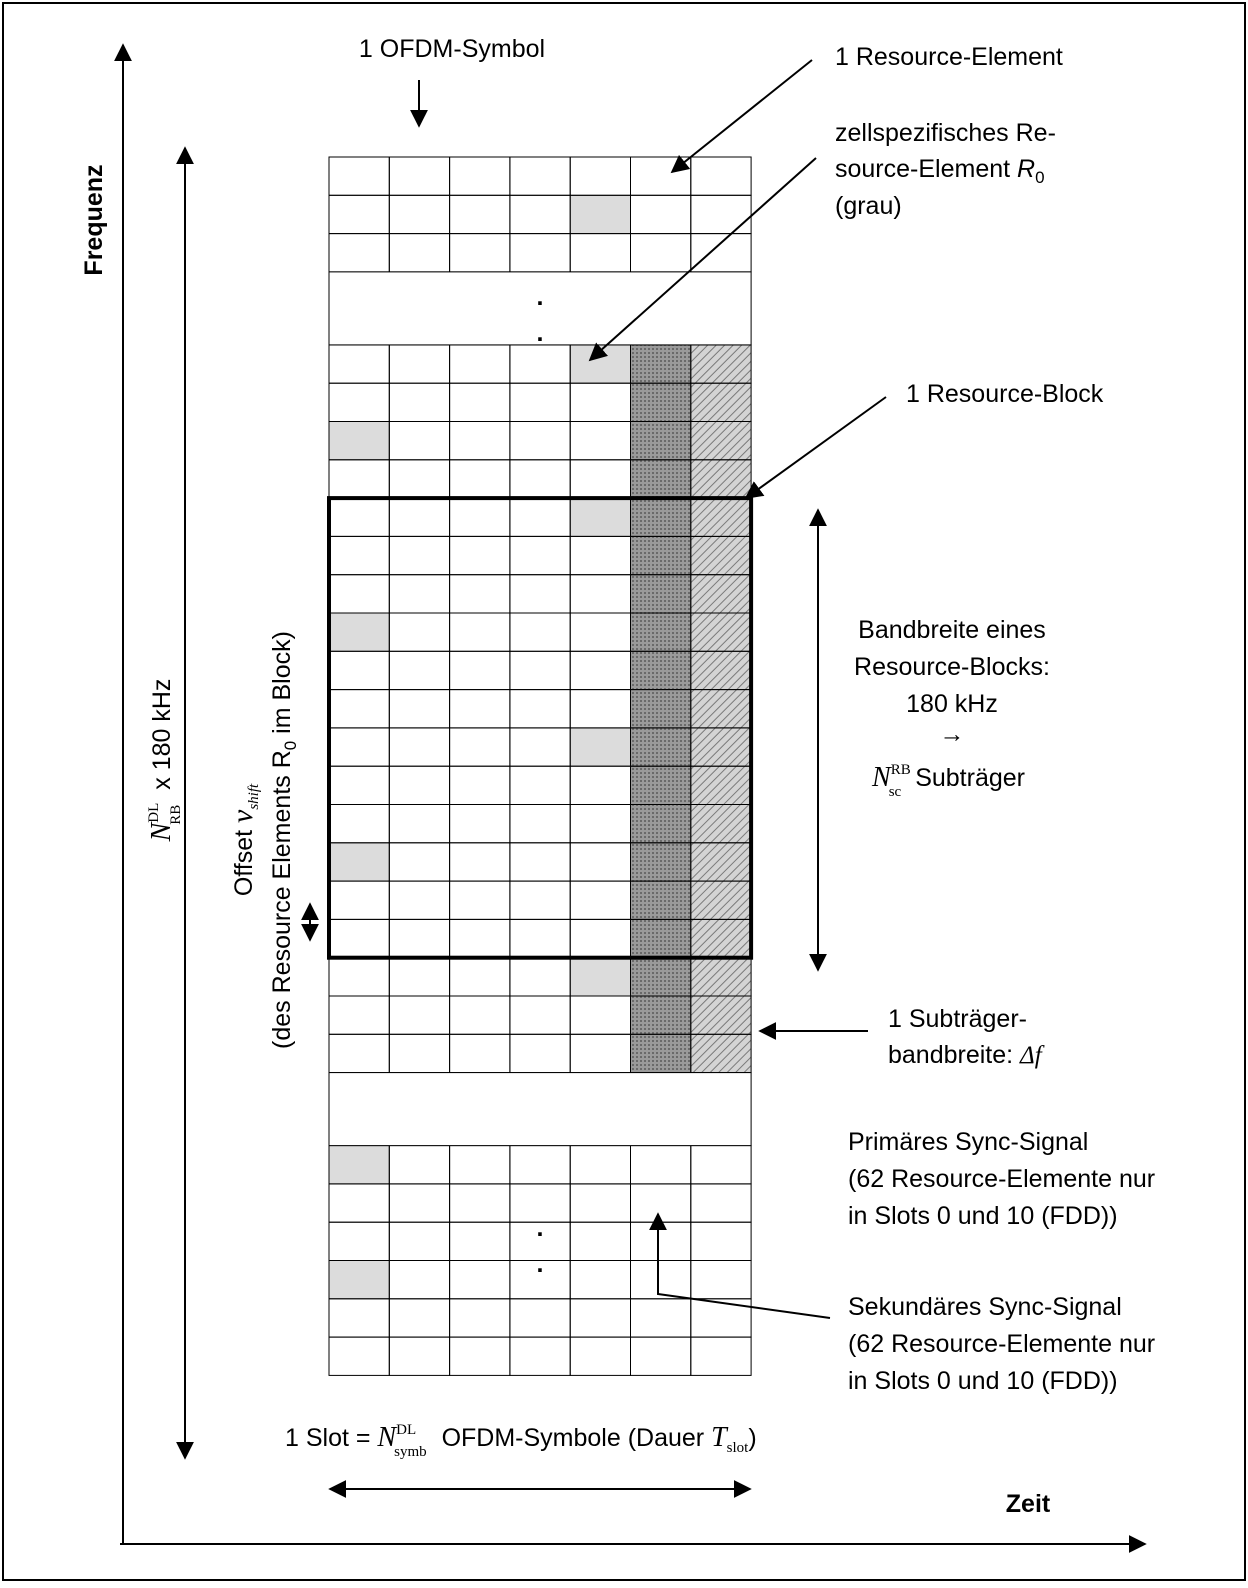 This screenshot has height=1588, width=1248. What do you see at coordinates (94, 219) in the screenshot?
I see `frequency-axis-label: Frequenz` at bounding box center [94, 219].